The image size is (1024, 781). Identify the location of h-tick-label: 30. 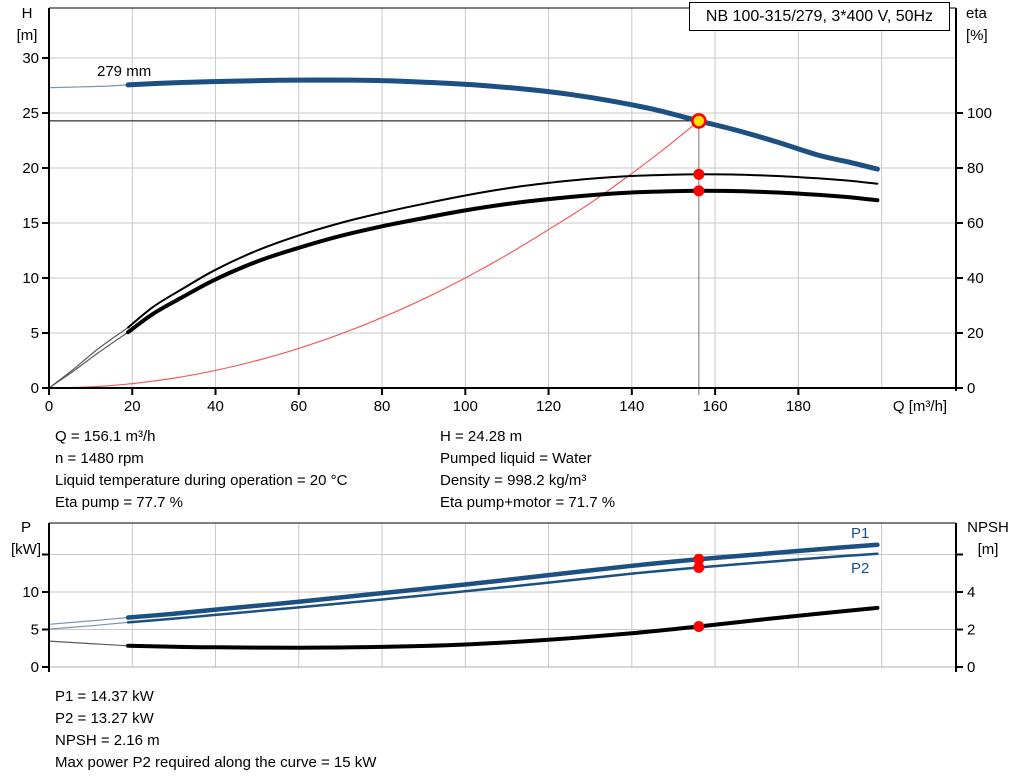
(30, 58).